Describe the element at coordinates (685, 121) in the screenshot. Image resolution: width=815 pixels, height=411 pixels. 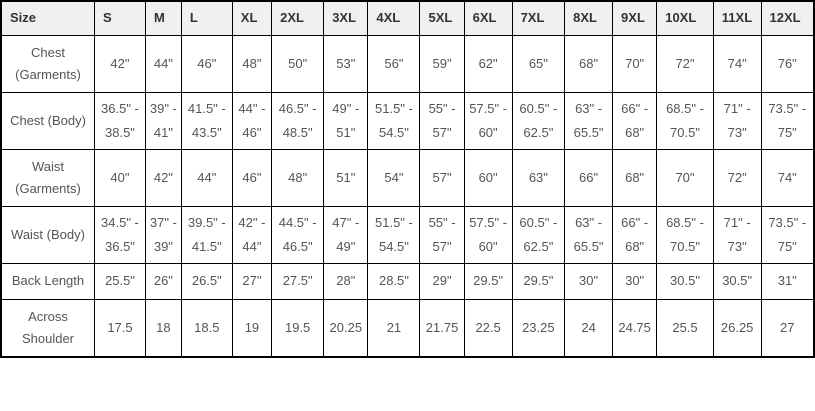
I see `table-cell: 68.5" - 70.5"` at that location.